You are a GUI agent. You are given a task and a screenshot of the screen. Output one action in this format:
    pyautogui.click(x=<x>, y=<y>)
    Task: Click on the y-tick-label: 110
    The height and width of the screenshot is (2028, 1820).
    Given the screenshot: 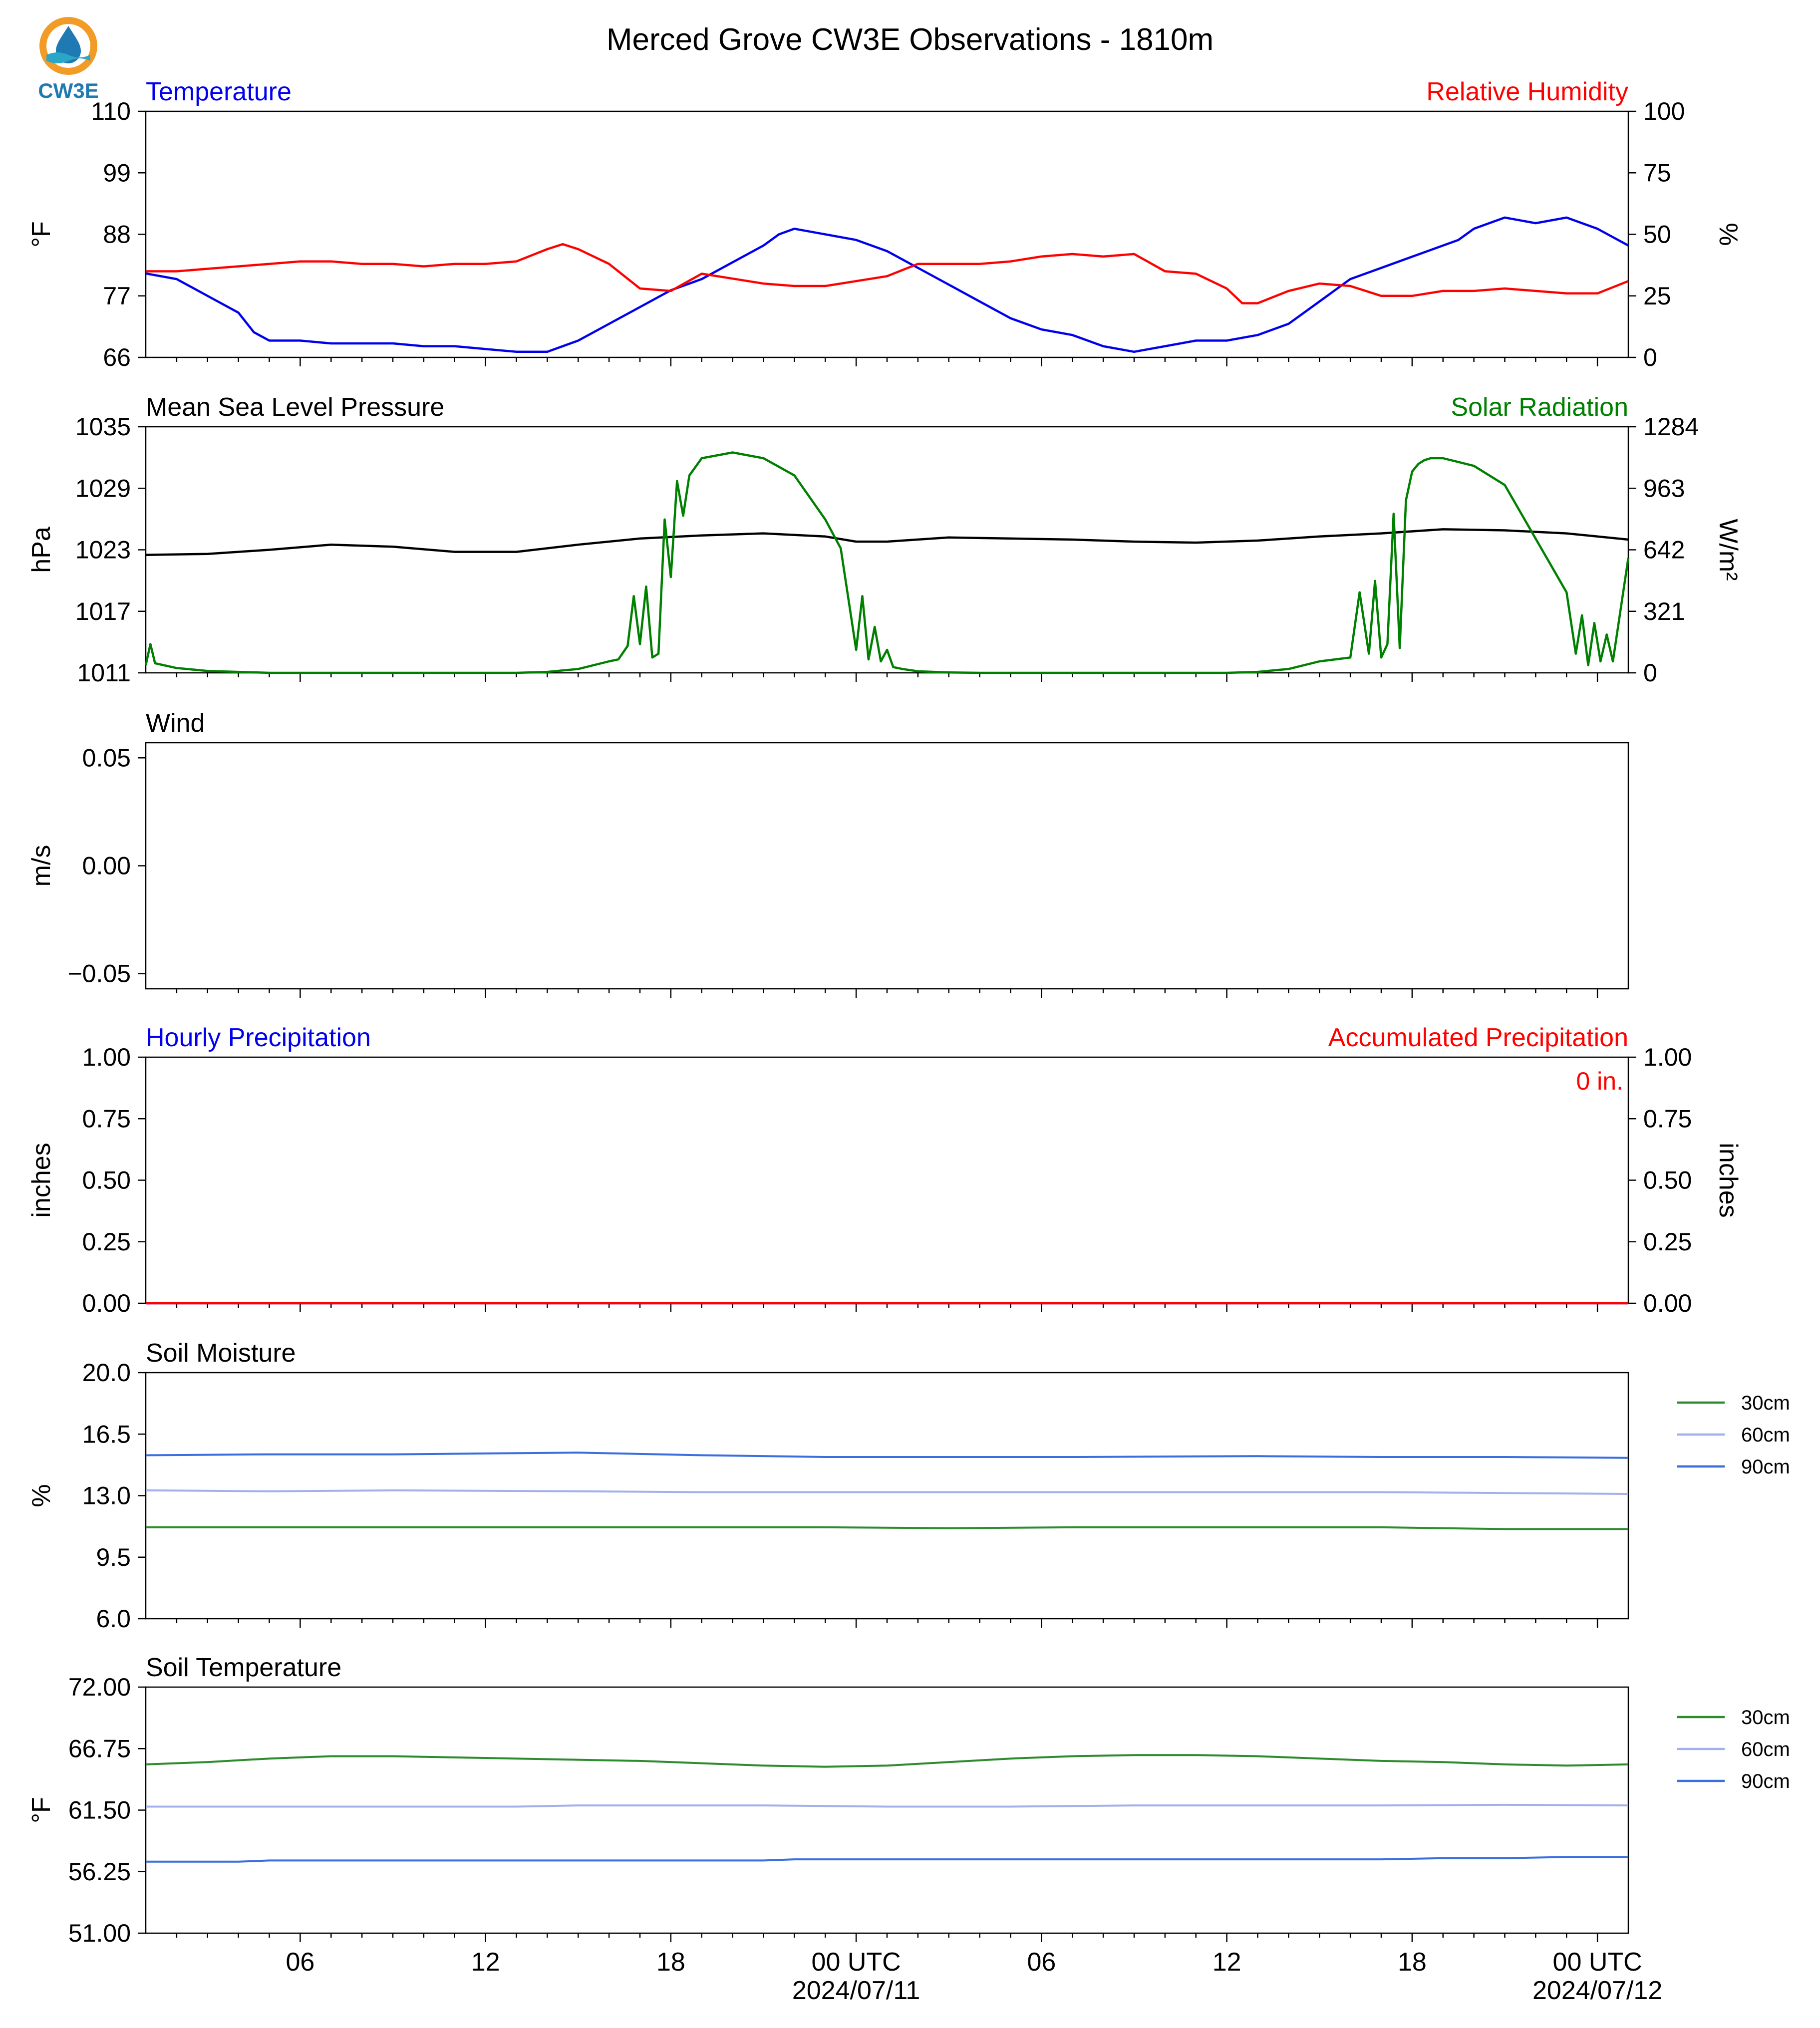 What is the action you would take?
    pyautogui.click(x=111, y=111)
    